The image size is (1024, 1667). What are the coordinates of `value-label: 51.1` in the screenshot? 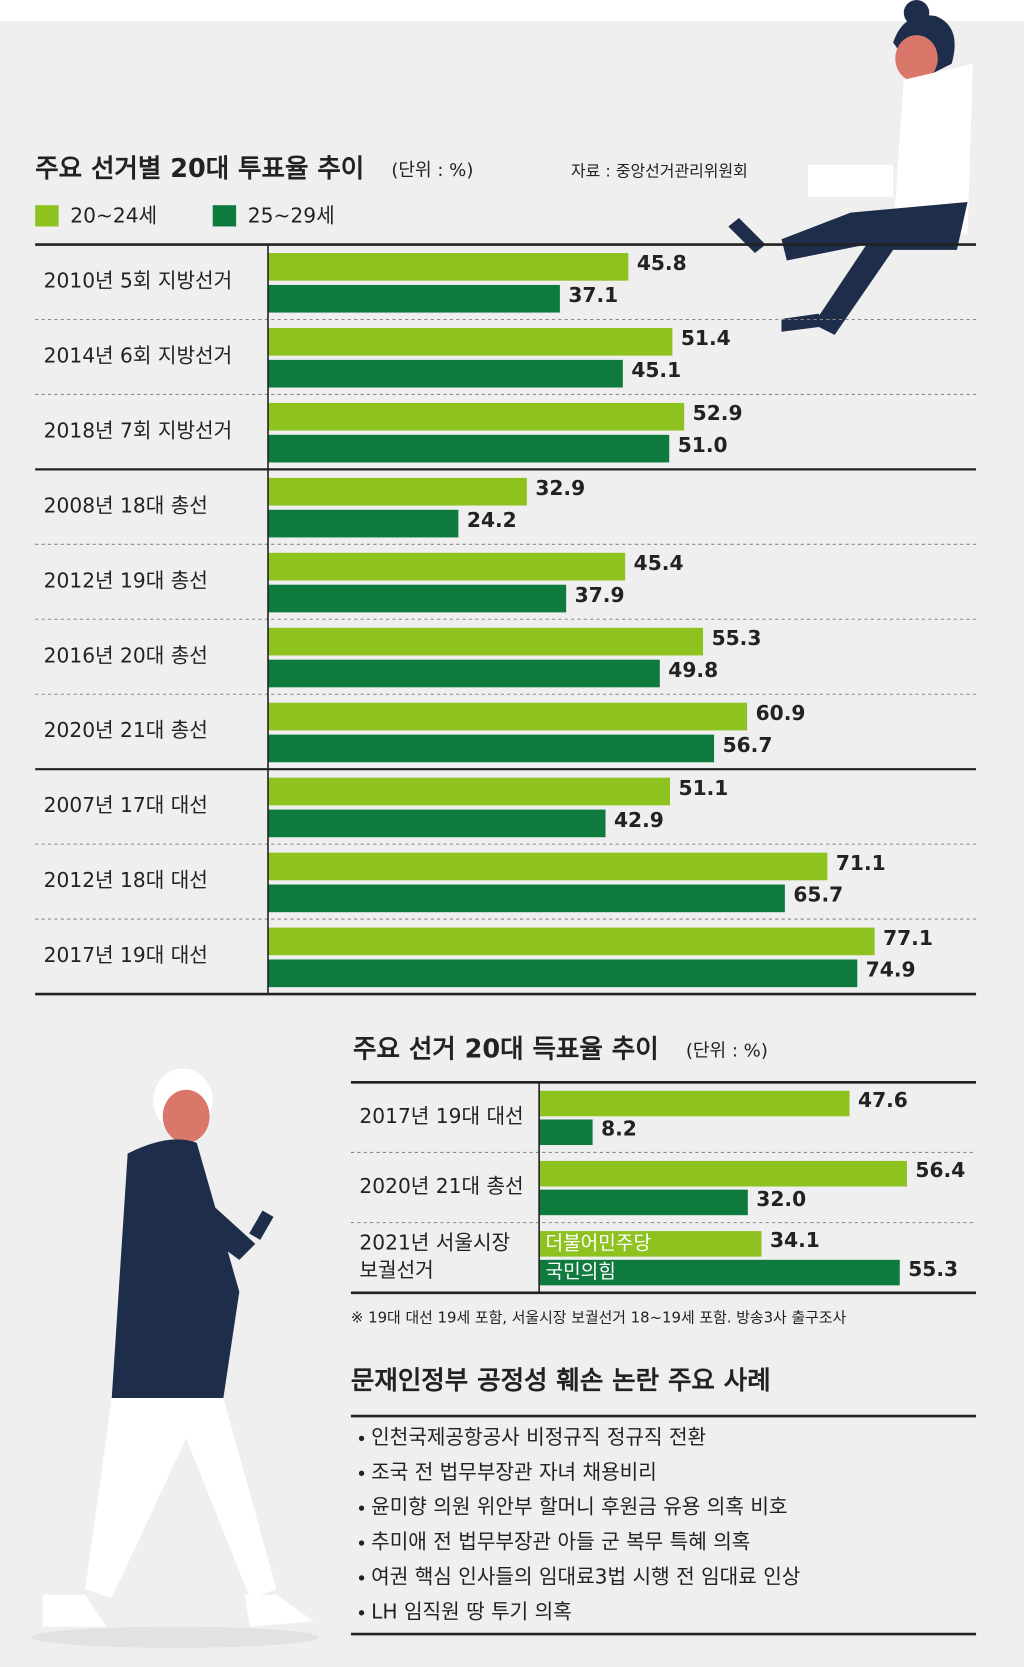 It's located at (704, 788).